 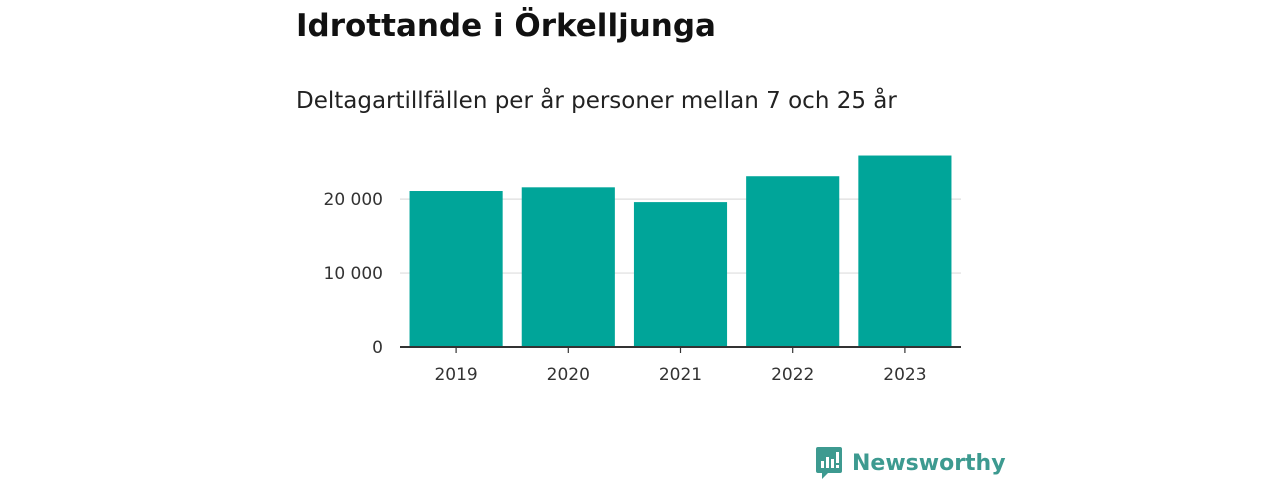 What do you see at coordinates (929, 463) in the screenshot?
I see `brand-name: Newsworthy` at bounding box center [929, 463].